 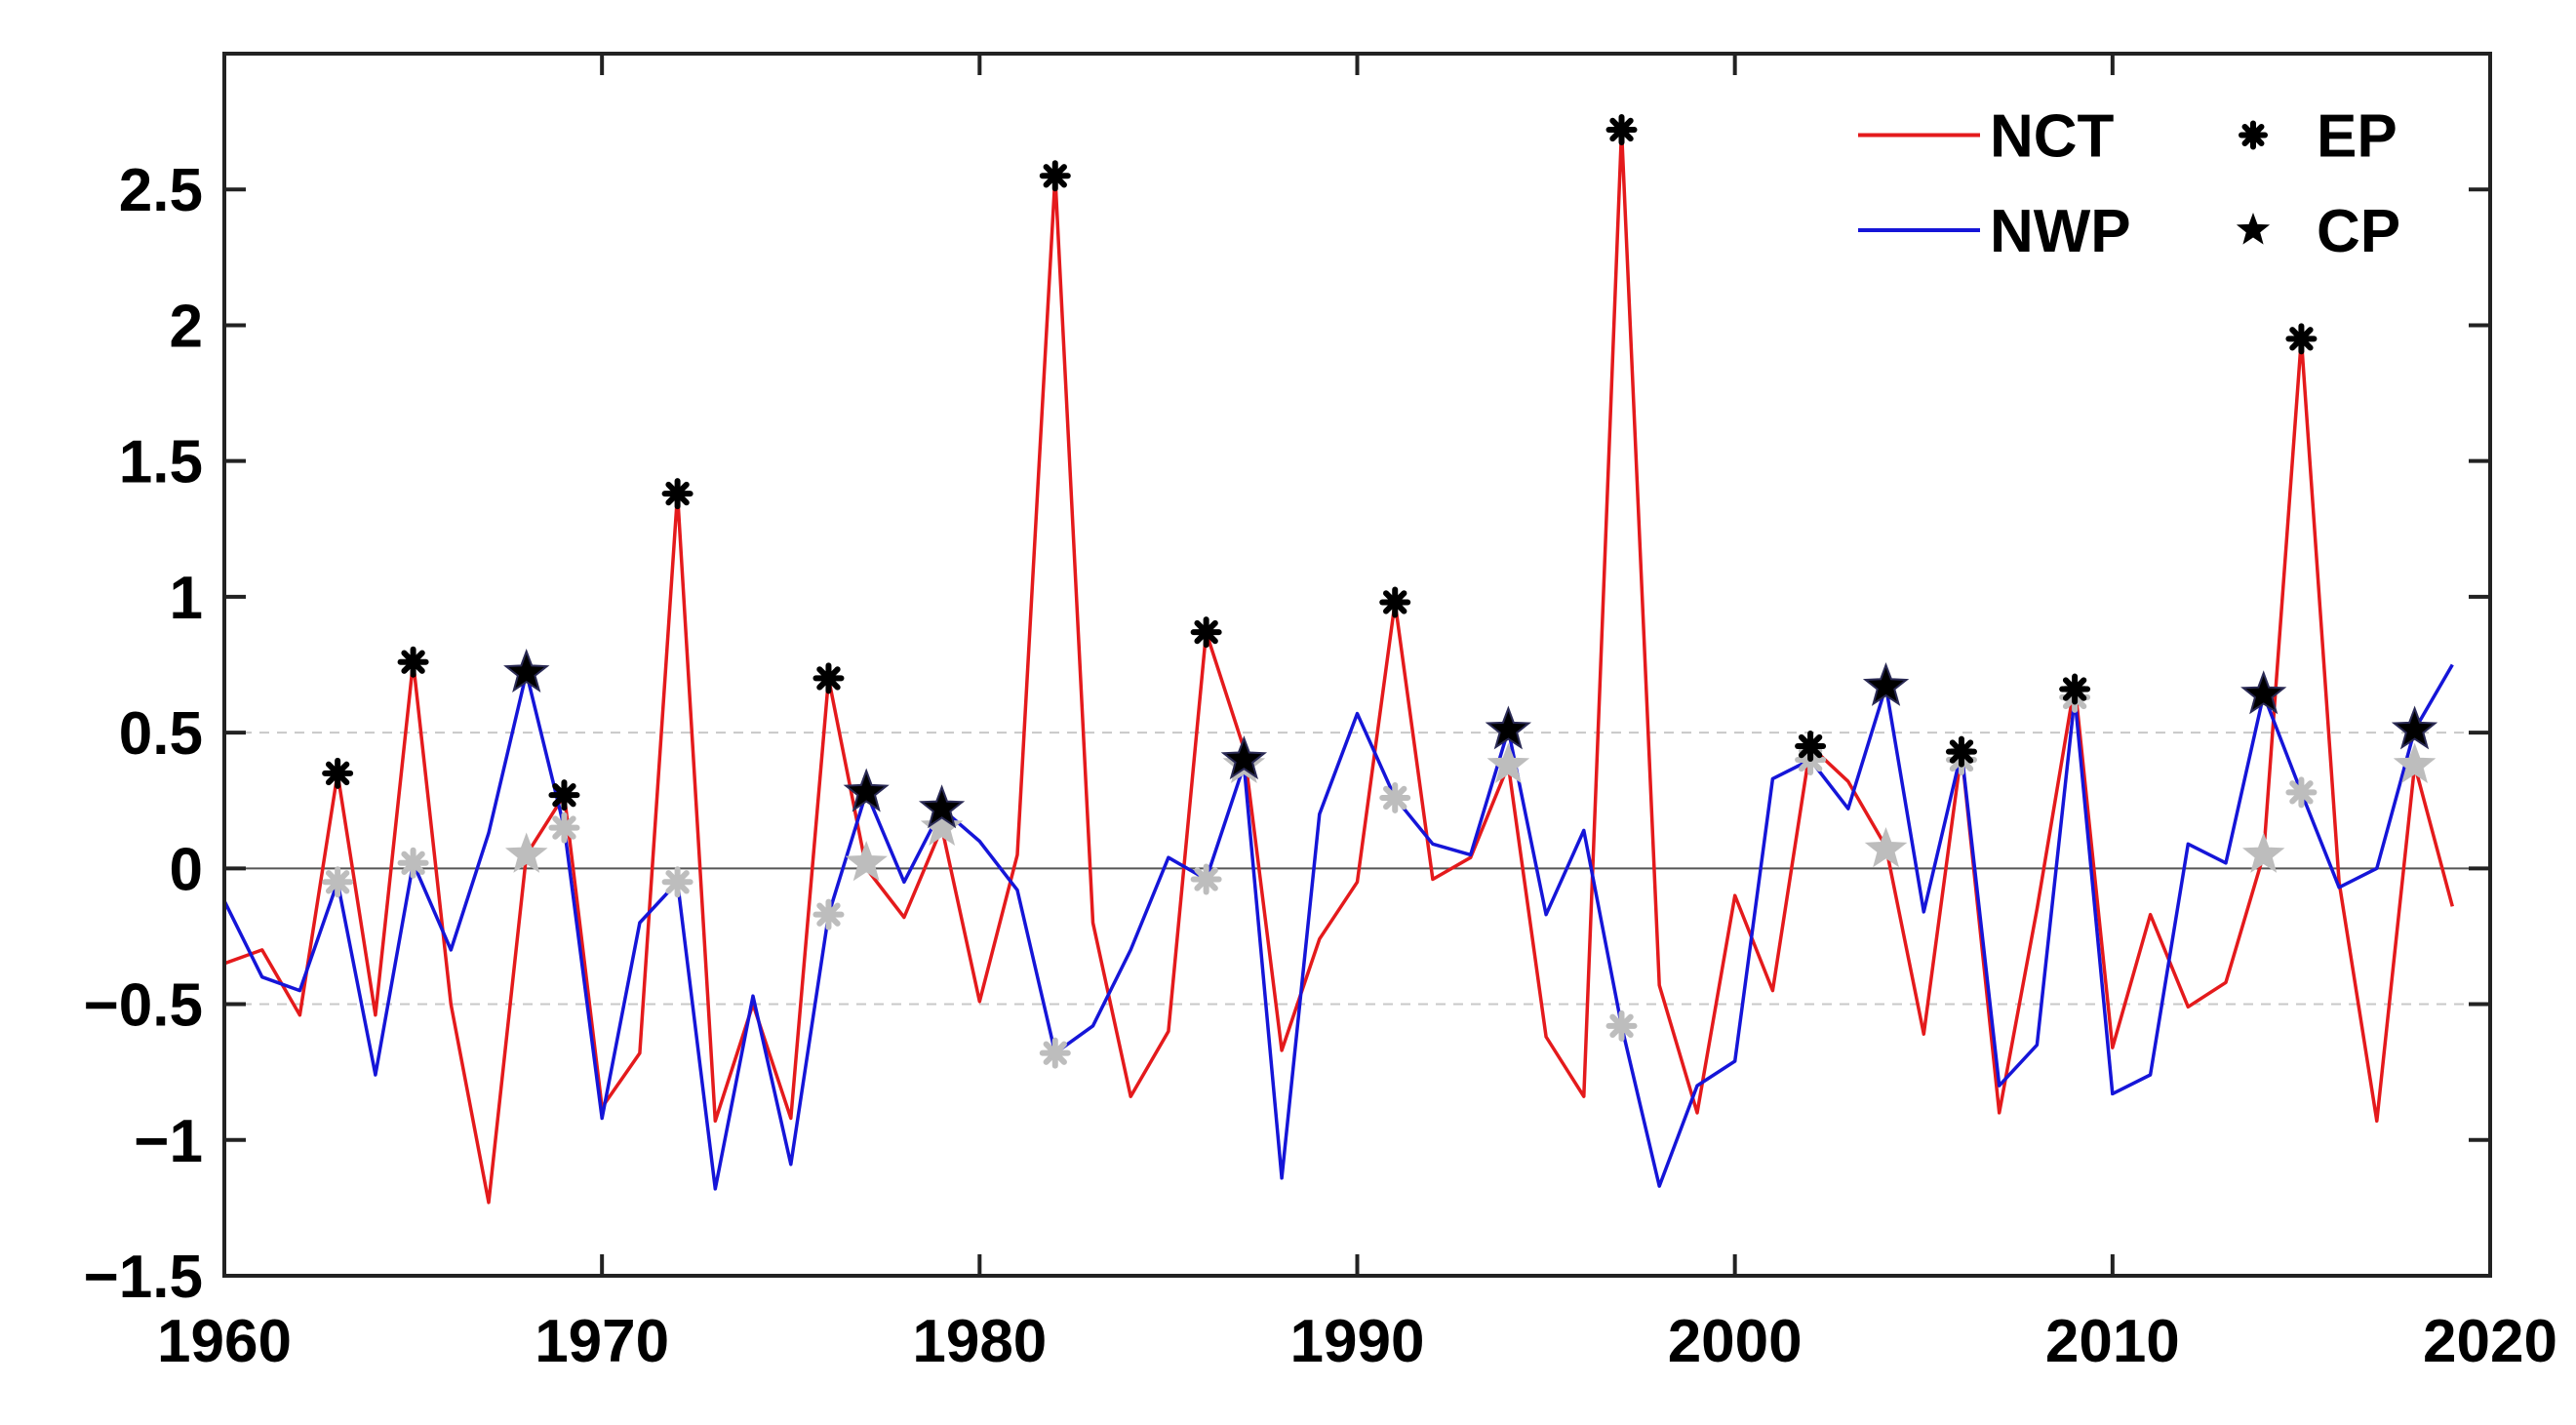 I want to click on x-tick-label: 1980, so click(x=979, y=1341).